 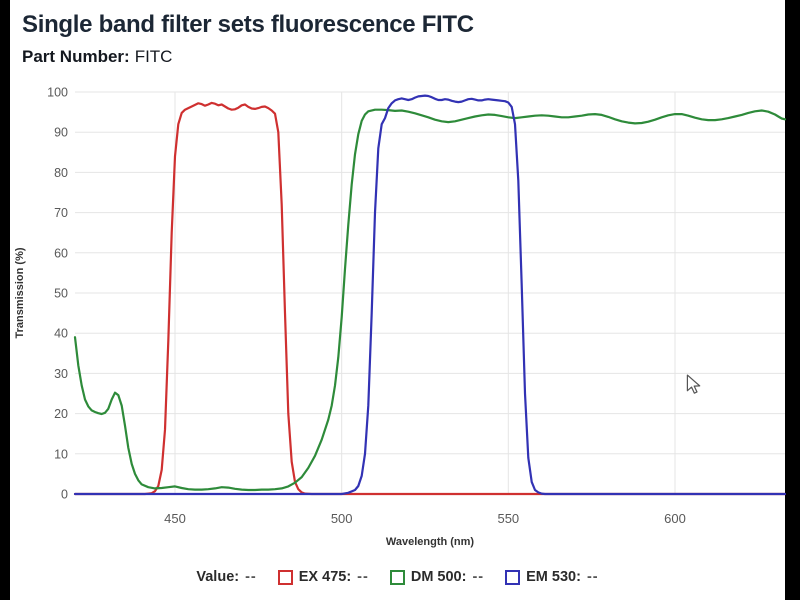 I want to click on x-tick-label: 550, so click(x=508, y=518).